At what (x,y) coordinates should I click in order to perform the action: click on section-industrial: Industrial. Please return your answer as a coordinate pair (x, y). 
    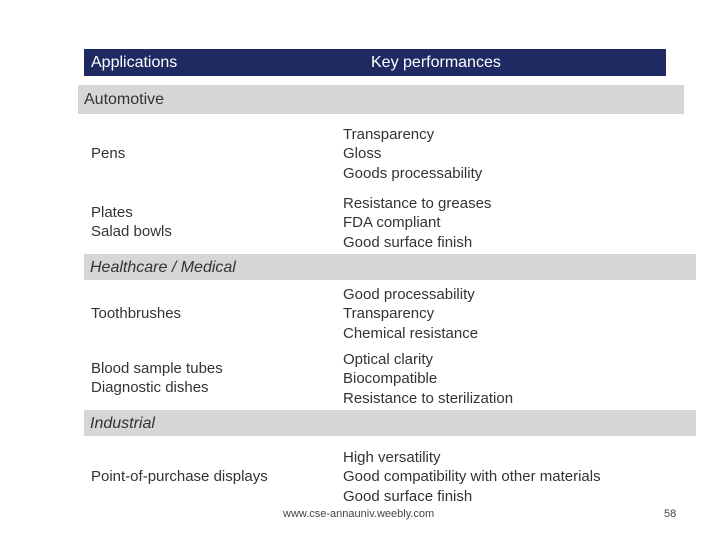
    Looking at the image, I should click on (390, 423).